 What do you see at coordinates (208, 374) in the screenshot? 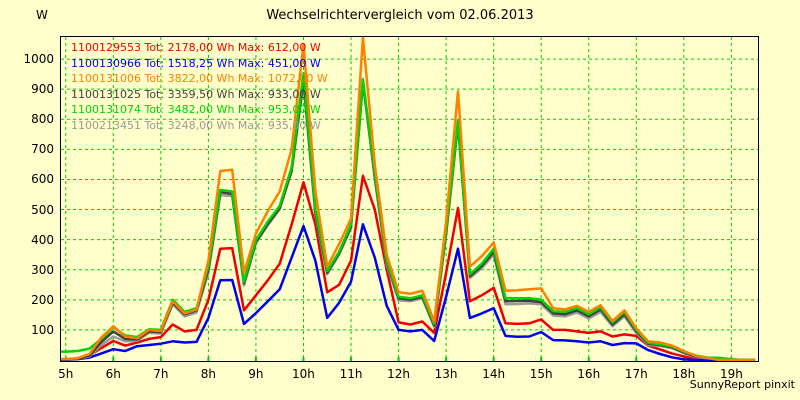
I see `x-tick-label: 8h` at bounding box center [208, 374].